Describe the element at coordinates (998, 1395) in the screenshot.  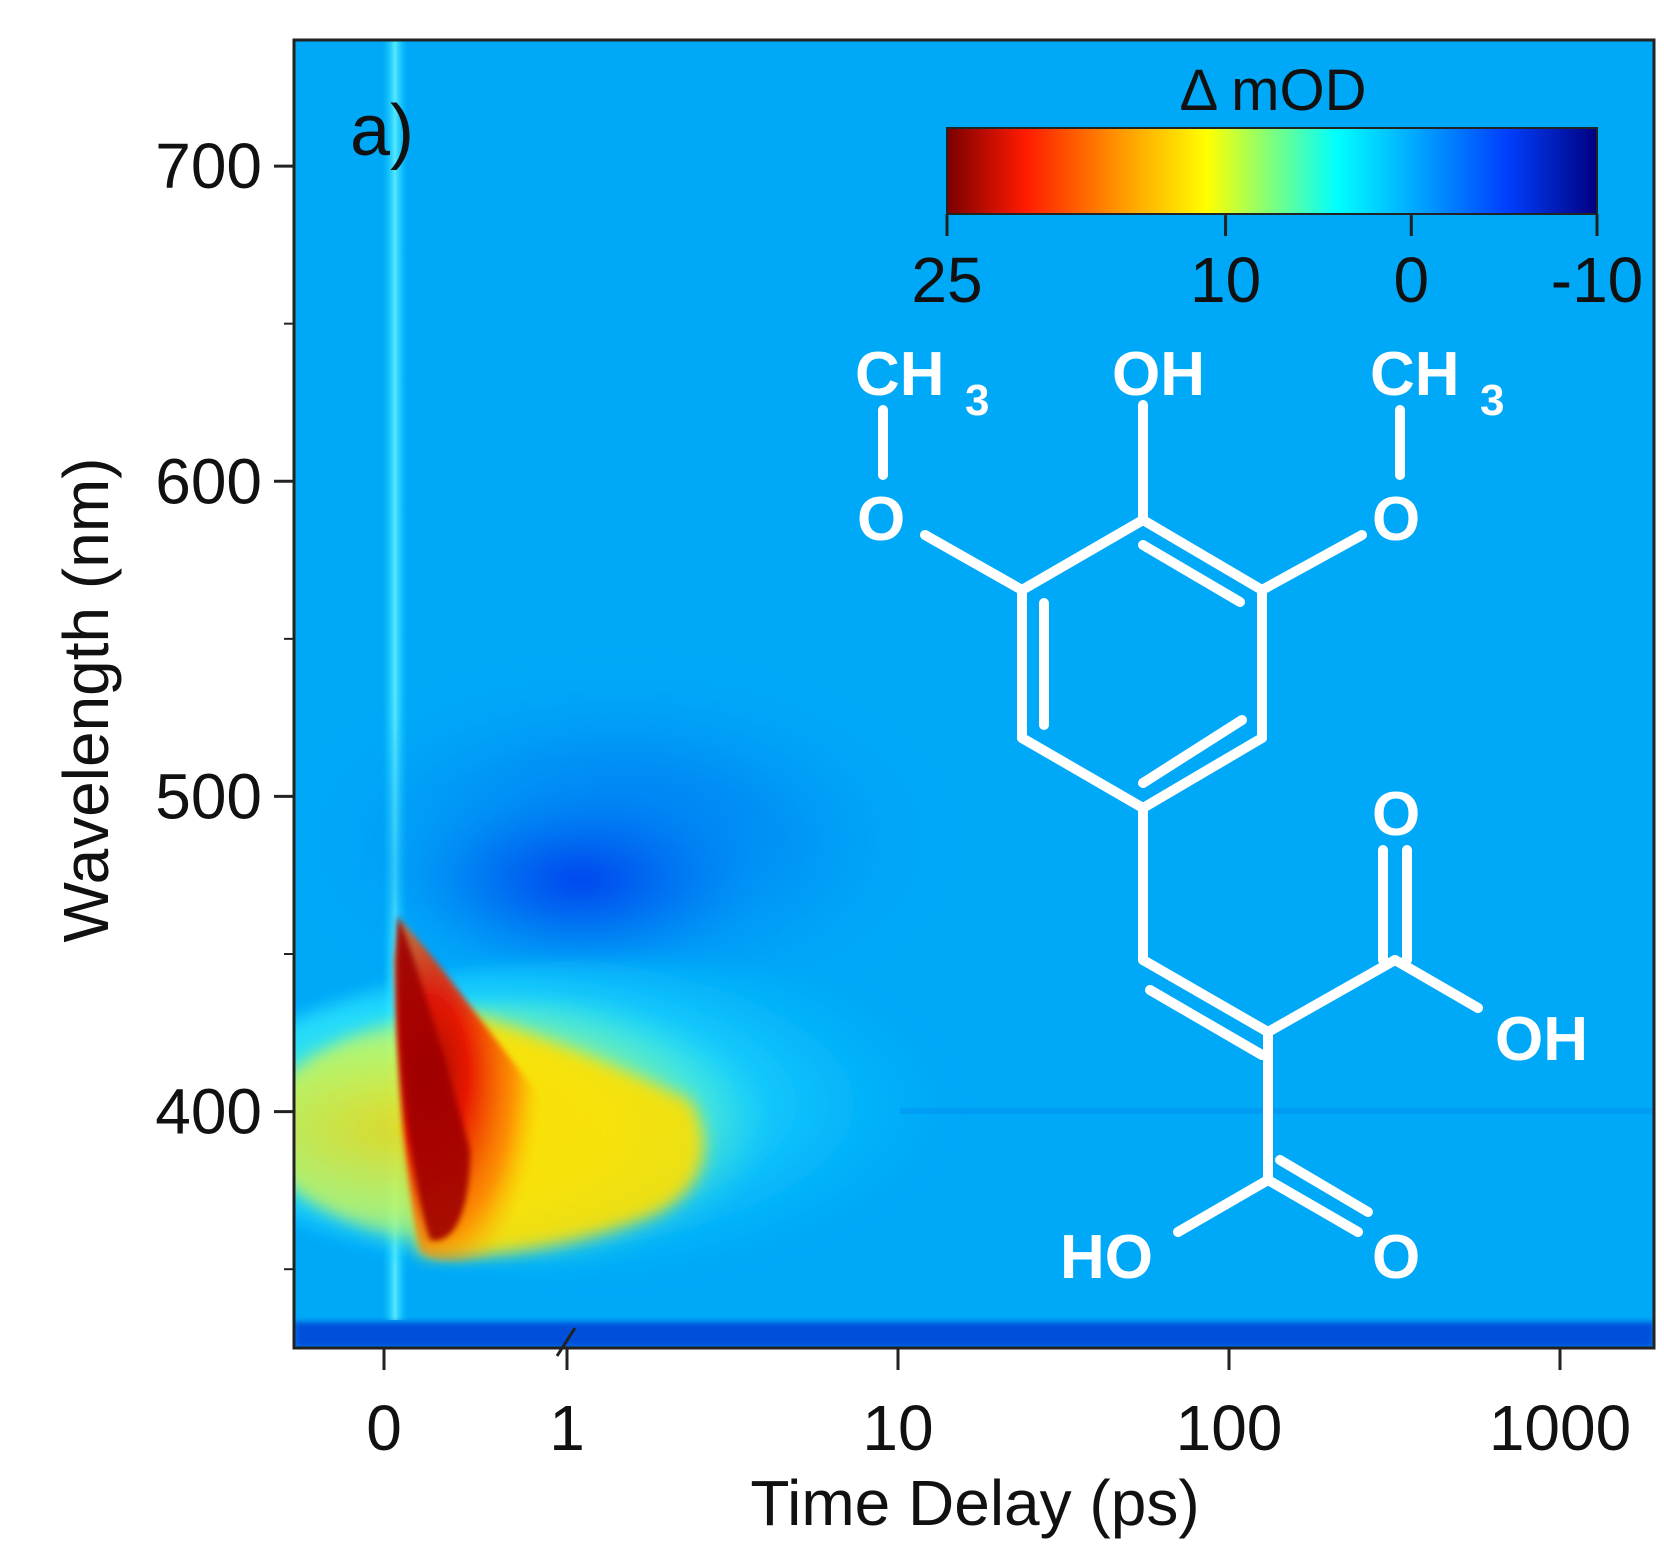
I see `x-axis: 0 1 10 100 1000` at that location.